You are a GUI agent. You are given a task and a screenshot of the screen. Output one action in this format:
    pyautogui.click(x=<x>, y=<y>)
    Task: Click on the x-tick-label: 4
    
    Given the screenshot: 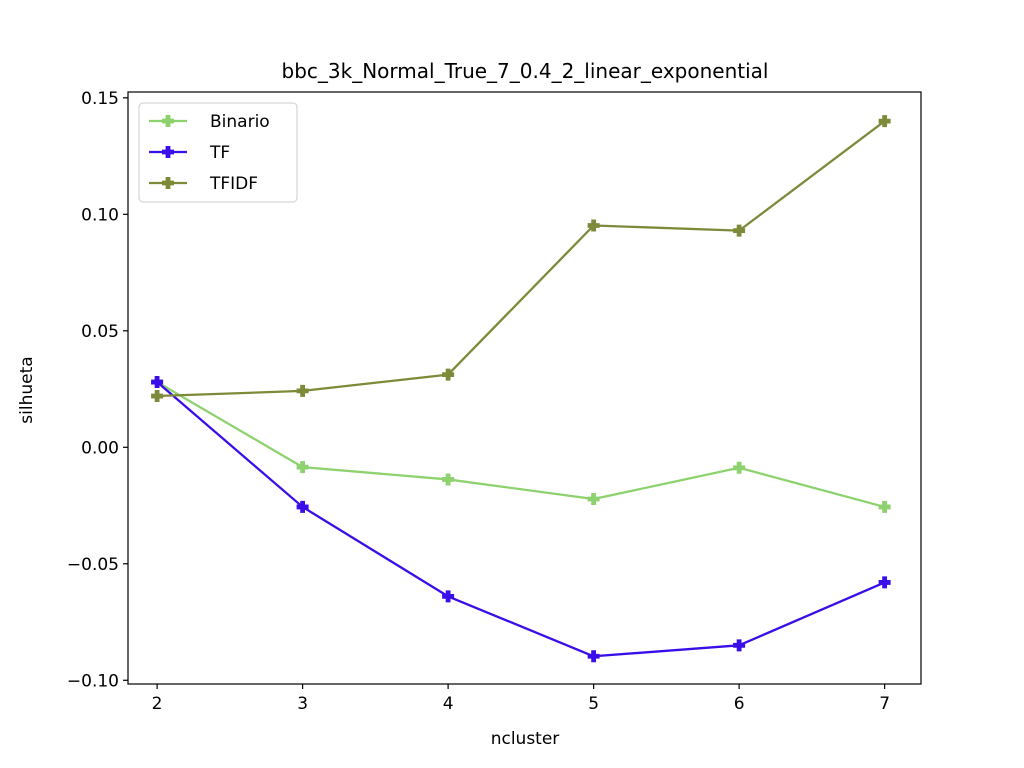 What is the action you would take?
    pyautogui.click(x=448, y=704)
    